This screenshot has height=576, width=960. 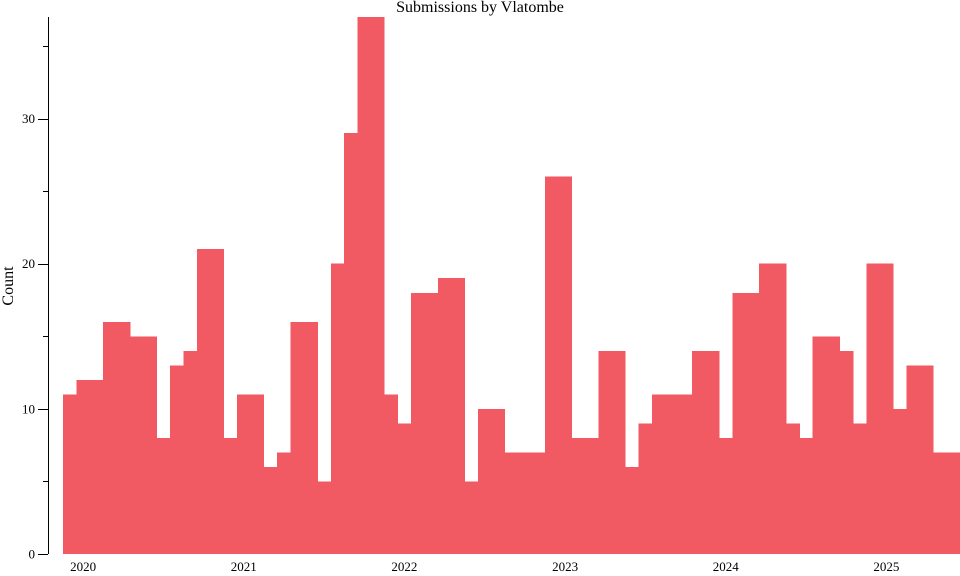 What do you see at coordinates (35, 289) in the screenshot?
I see `y-axis: 0 10 20 30` at bounding box center [35, 289].